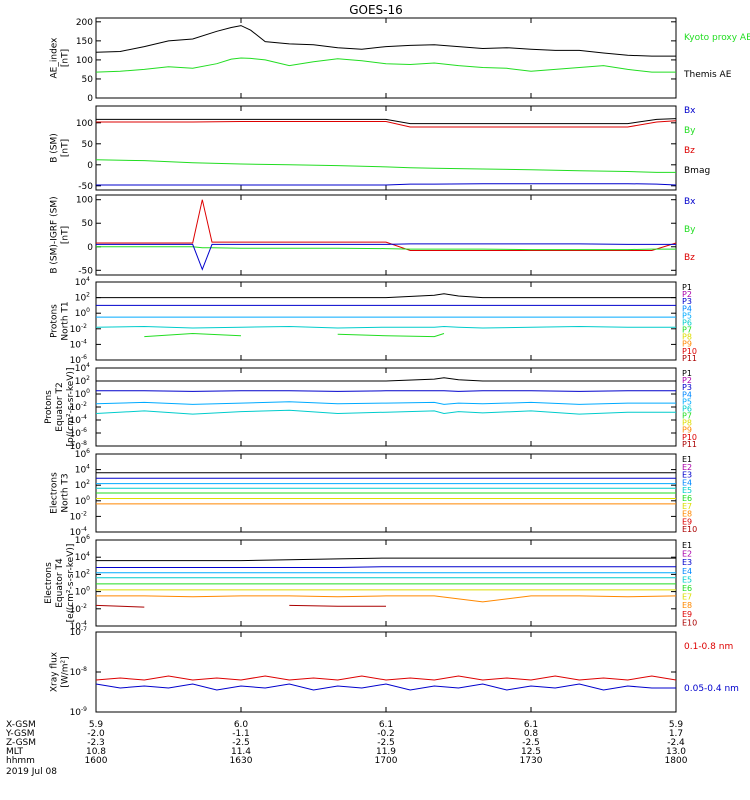 The width and height of the screenshot is (750, 800). Describe the element at coordinates (90, 166) in the screenshot. I see `y-tick-label: 0` at that location.